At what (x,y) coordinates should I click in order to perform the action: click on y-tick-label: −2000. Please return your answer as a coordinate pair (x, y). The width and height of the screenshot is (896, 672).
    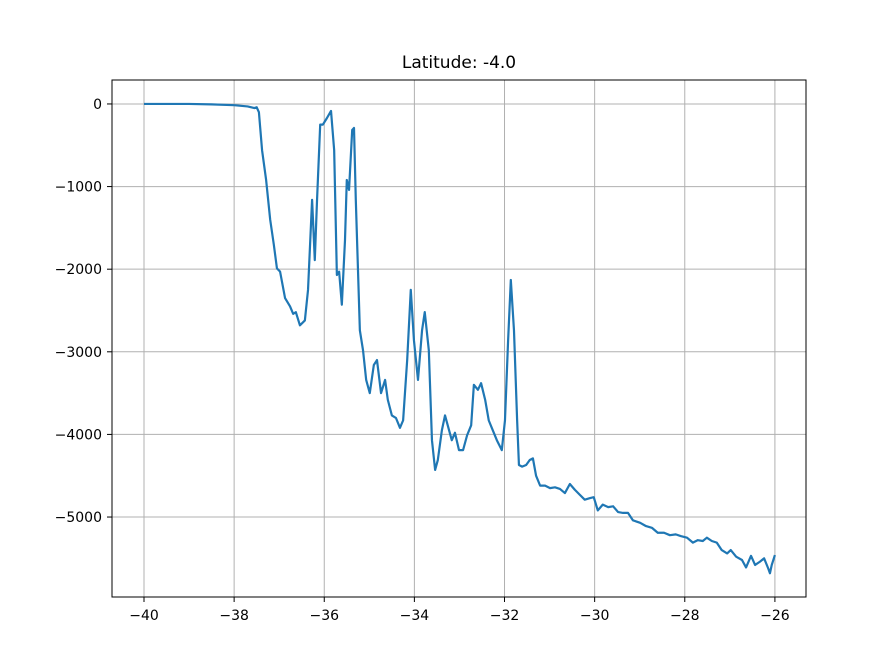
    Looking at the image, I should click on (78, 270).